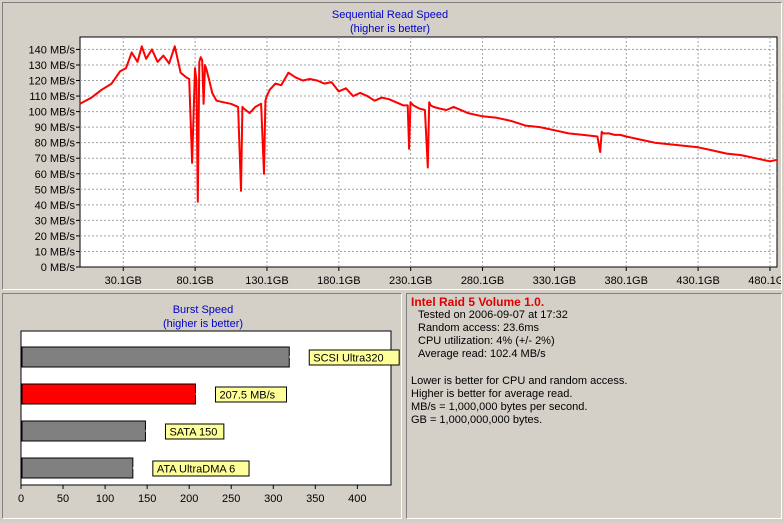 The image size is (784, 523). Describe the element at coordinates (52, 66) in the screenshot. I see `y-tick-label: 130 MB/s` at that location.